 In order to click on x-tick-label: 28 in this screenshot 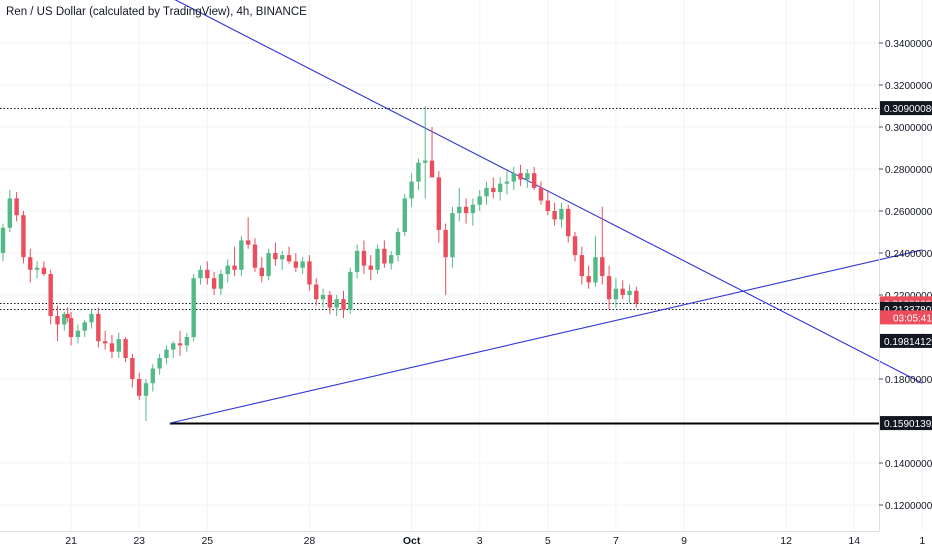, I will do `click(310, 541)`.